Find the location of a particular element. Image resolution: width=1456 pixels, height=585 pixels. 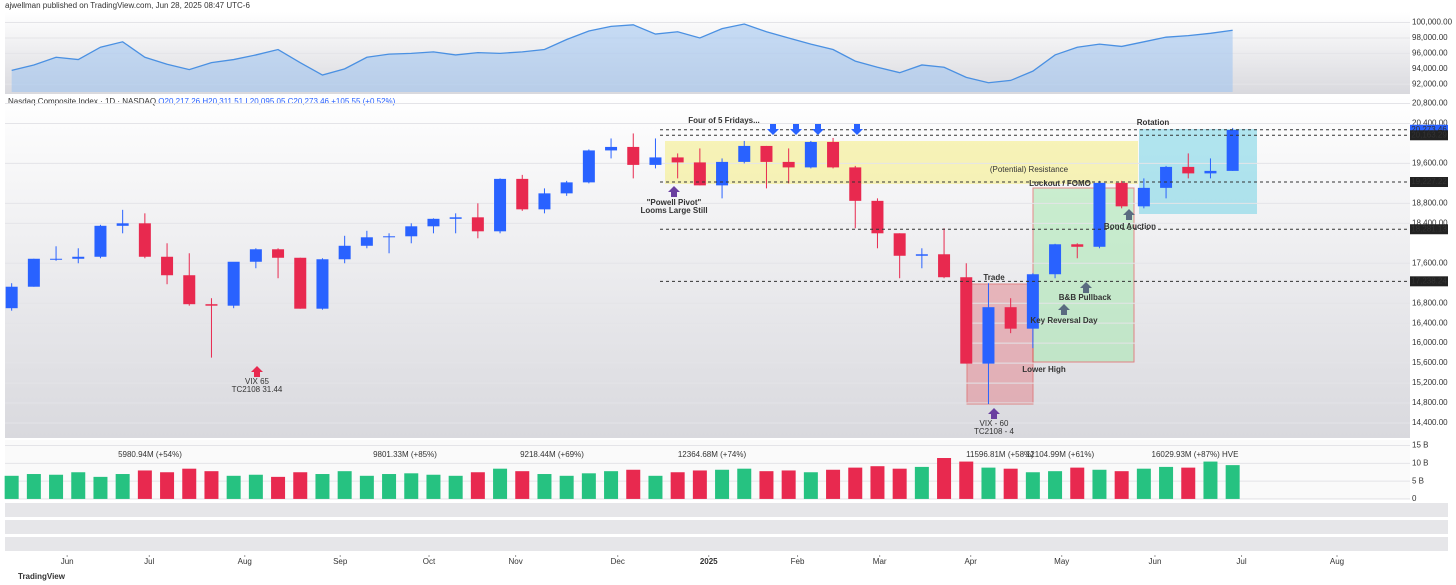

price-label: 18,281.13 is located at coordinates (1429, 228).